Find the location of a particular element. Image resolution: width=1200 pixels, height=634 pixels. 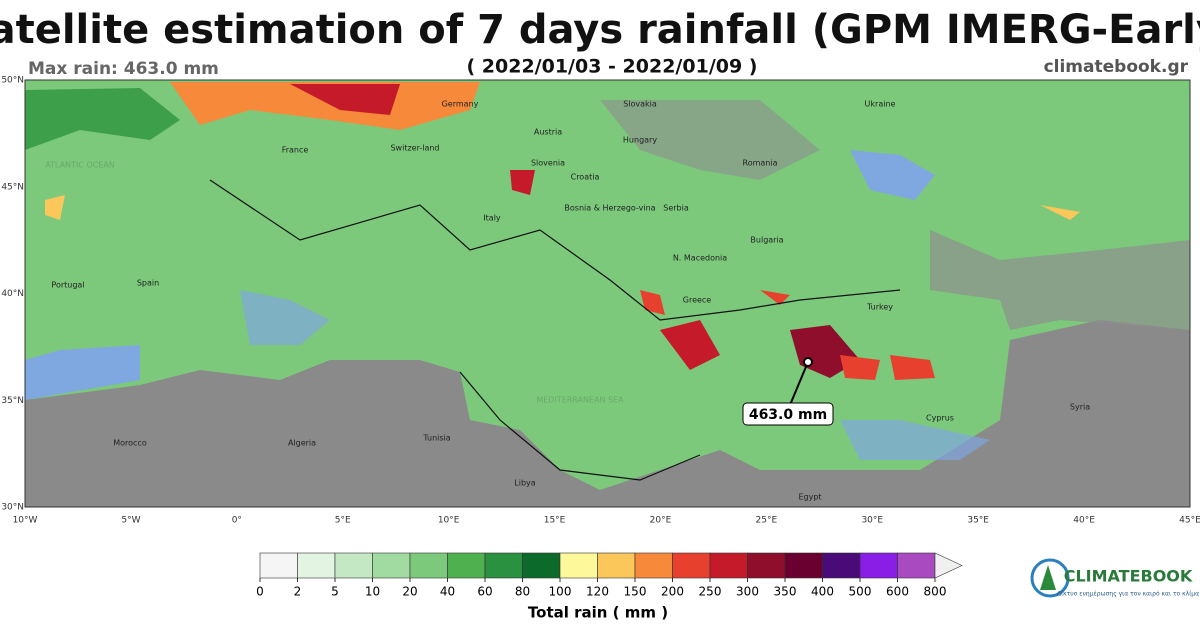

colorbar-tick-label: 60 is located at coordinates (484, 592).